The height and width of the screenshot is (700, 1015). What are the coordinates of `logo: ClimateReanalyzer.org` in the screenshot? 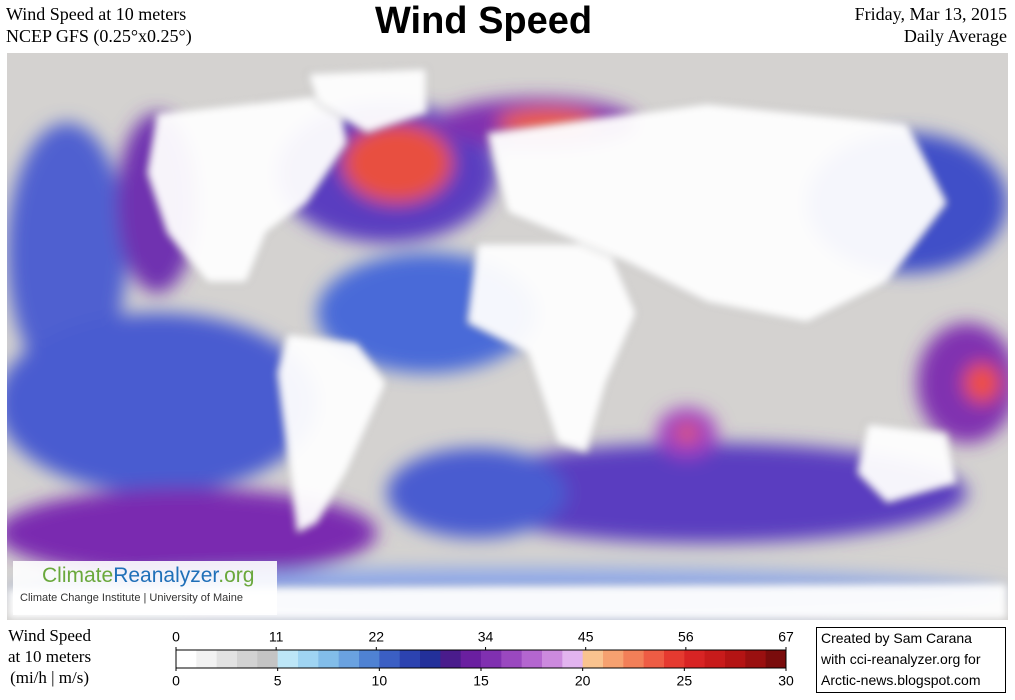 It's located at (148, 576).